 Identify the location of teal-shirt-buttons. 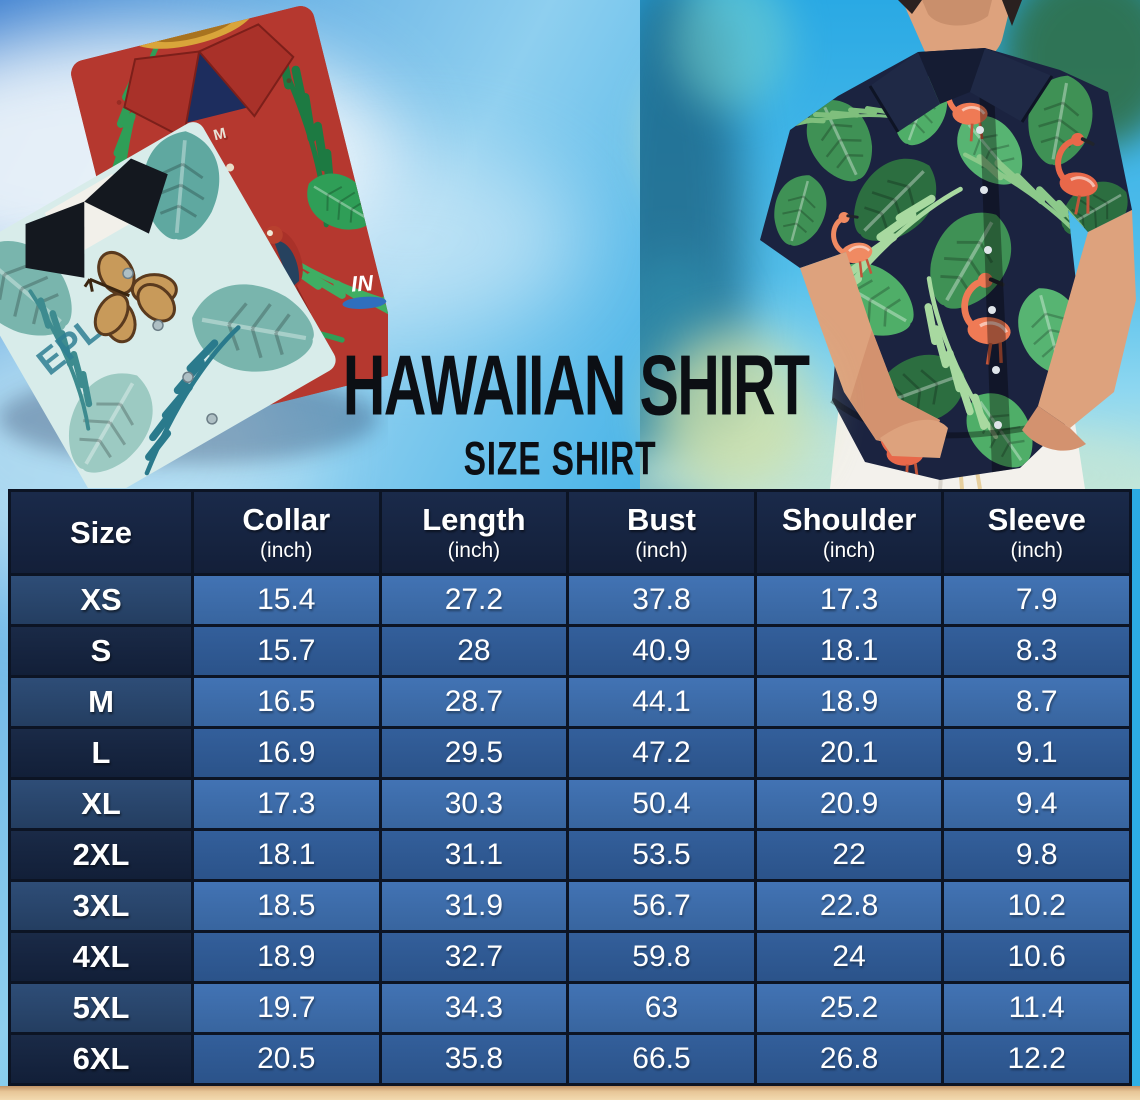
(170, 346).